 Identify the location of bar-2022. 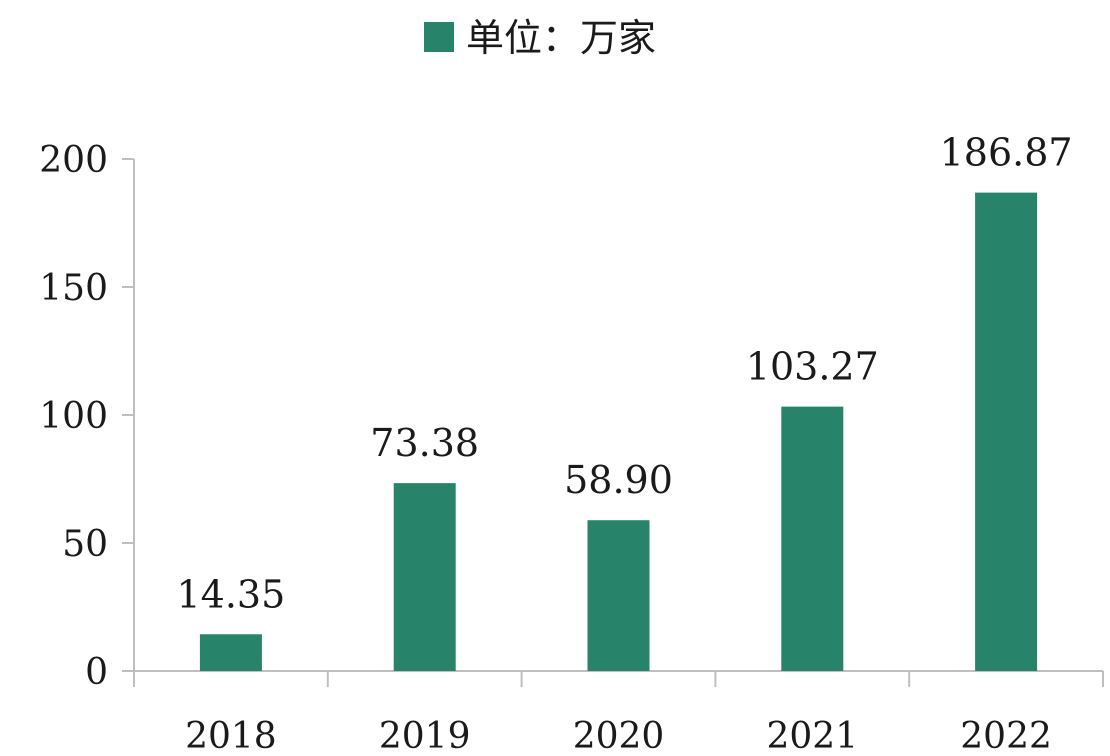
(1006, 431).